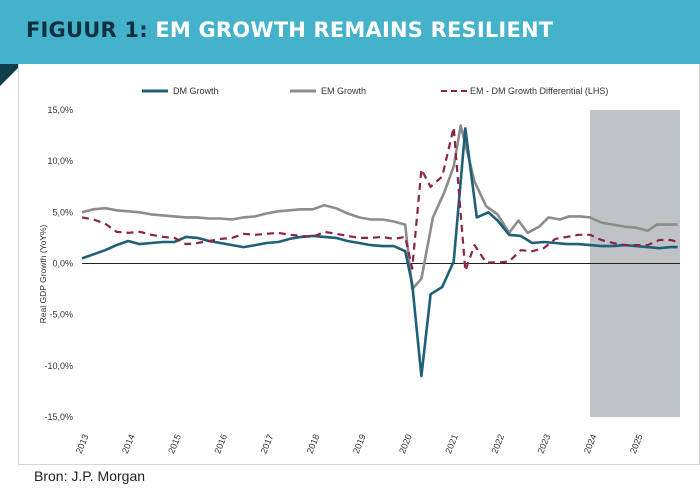 The height and width of the screenshot is (499, 700). What do you see at coordinates (61, 315) in the screenshot?
I see `y-tick-label: -5,0%` at bounding box center [61, 315].